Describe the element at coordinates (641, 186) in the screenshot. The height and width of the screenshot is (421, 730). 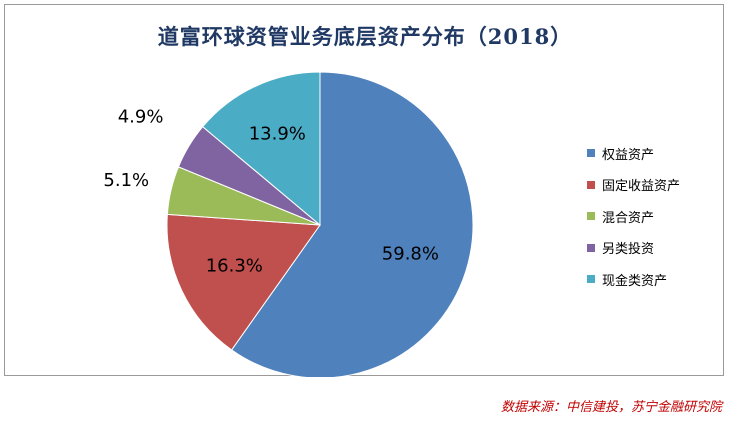
I see `legend-label: 固定收益资产` at that location.